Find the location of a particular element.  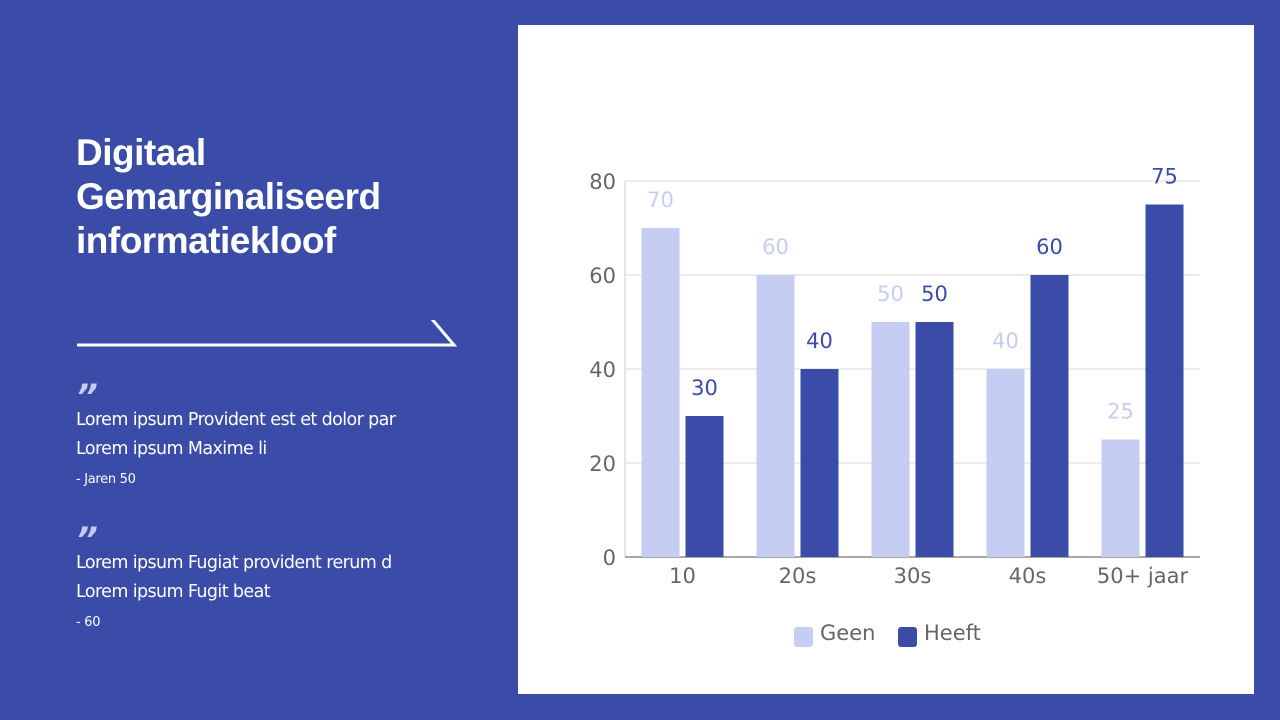

title-line: Digitaal is located at coordinates (141, 152).